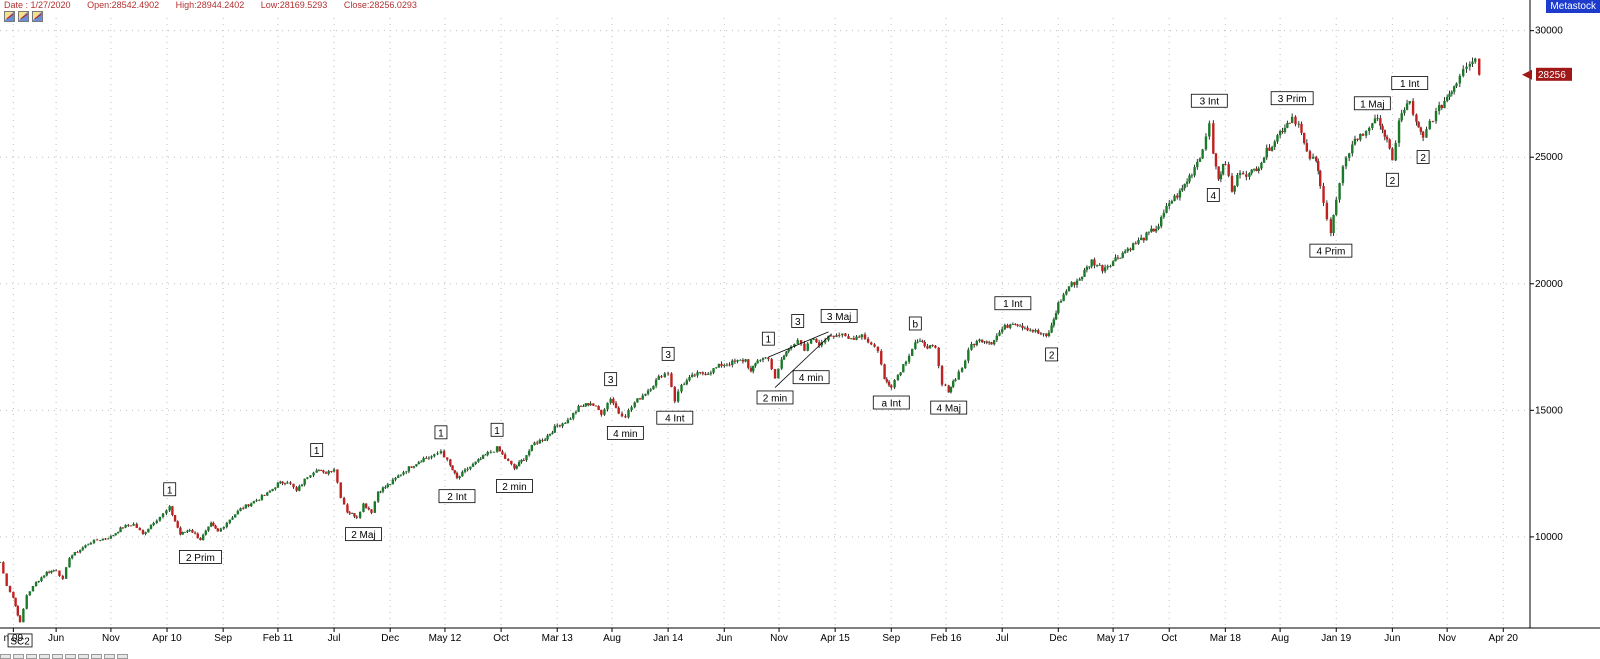 Image resolution: width=1600 pixels, height=659 pixels. I want to click on x-tick-label: Mar 13, so click(558, 638).